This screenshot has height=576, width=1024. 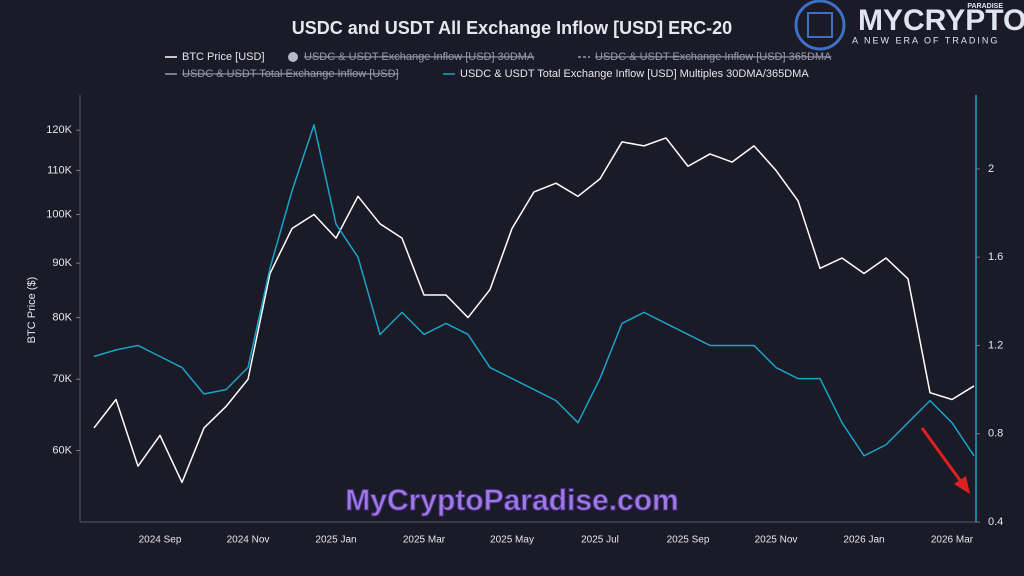 What do you see at coordinates (688, 540) in the screenshot?
I see `x-tick-label: 2025 Sep` at bounding box center [688, 540].